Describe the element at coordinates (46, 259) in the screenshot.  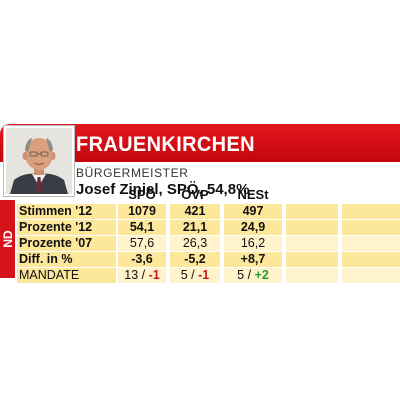
I see `row-label: Diff. in %` at that location.